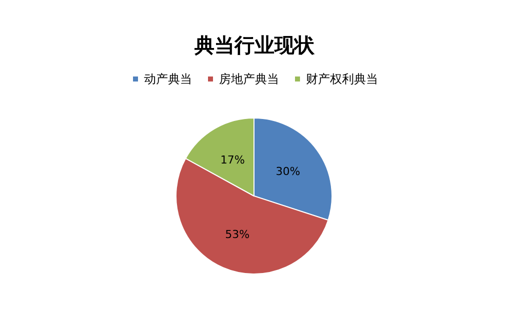 This screenshot has height=318, width=509. Describe the element at coordinates (237, 235) in the screenshot. I see `data-label: 53%` at that location.